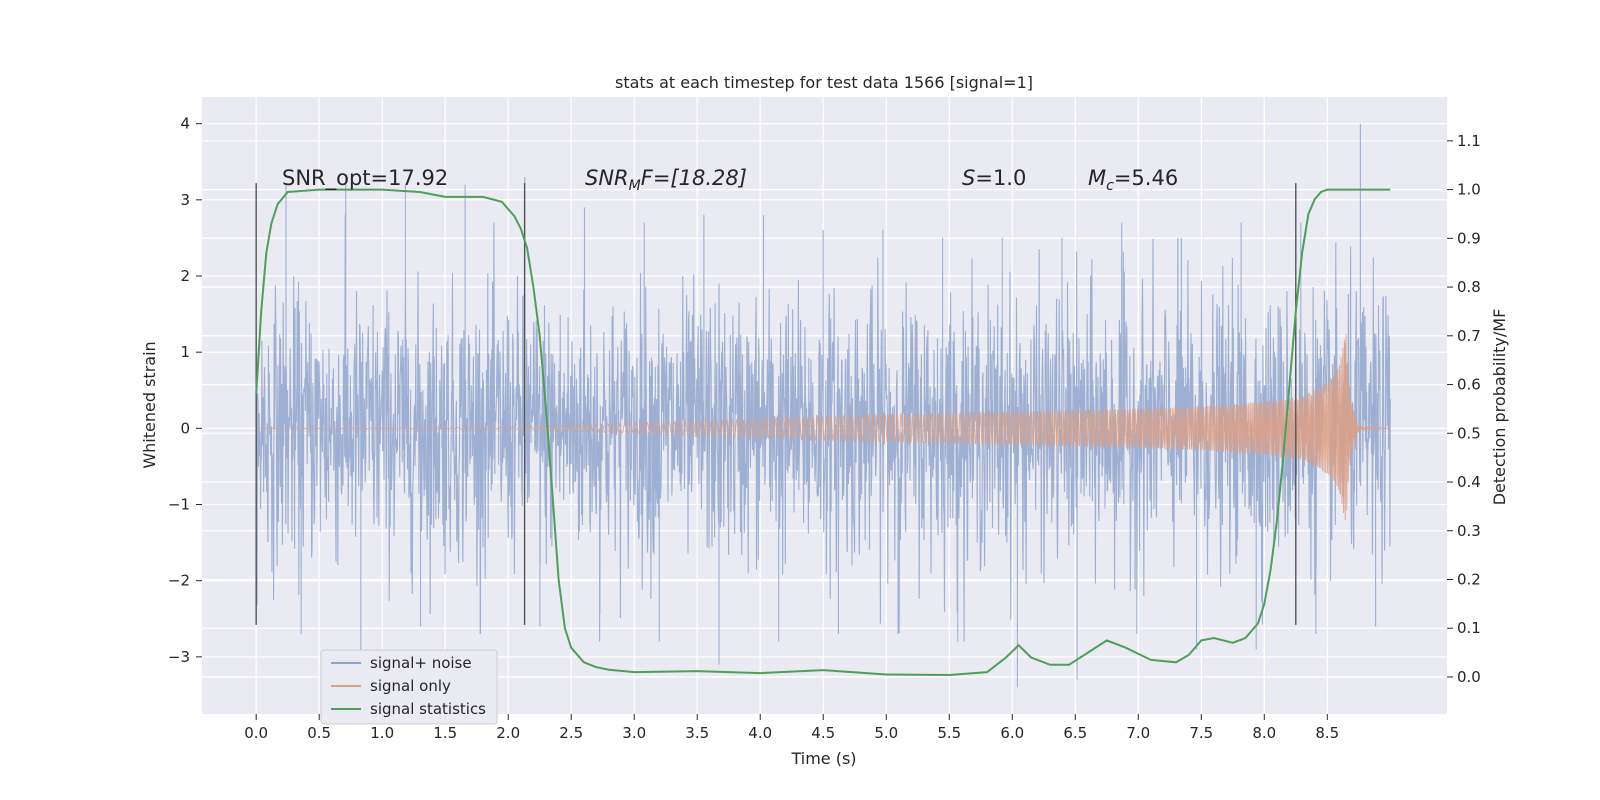 The height and width of the screenshot is (800, 1600). What do you see at coordinates (421, 663) in the screenshot?
I see `legend-label-signal-noise: signal+ noise` at bounding box center [421, 663].